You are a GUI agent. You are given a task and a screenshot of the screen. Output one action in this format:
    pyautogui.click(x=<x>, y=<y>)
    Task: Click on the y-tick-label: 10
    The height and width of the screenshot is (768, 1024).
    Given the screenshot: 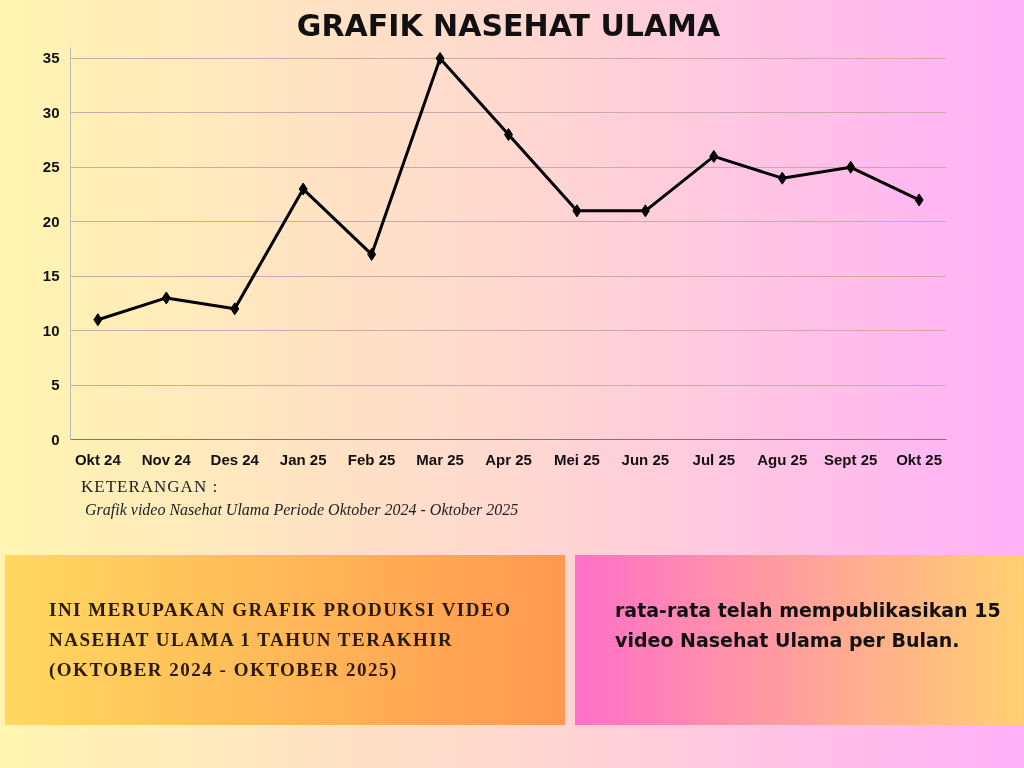 What is the action you would take?
    pyautogui.click(x=51, y=330)
    